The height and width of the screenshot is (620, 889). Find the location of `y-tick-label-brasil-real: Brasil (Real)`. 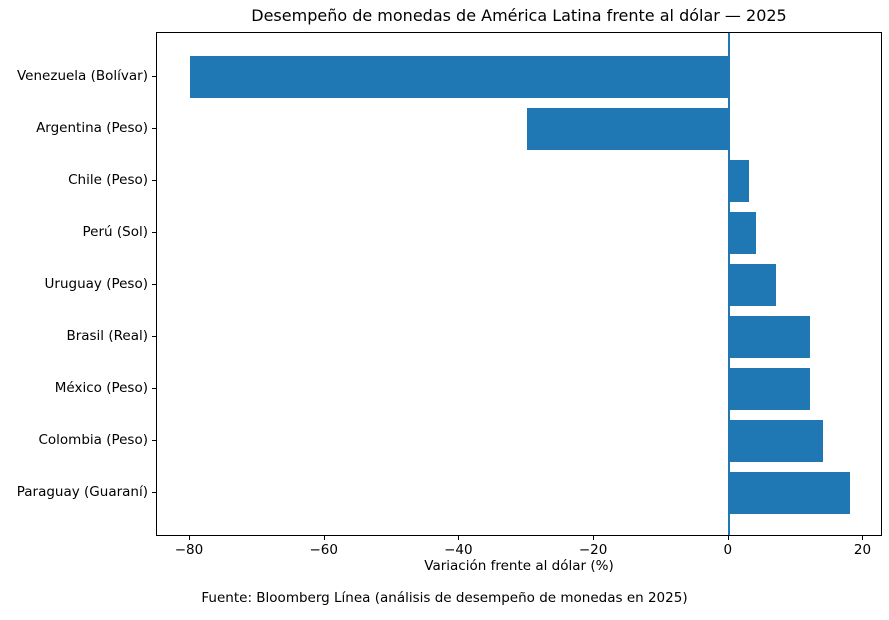

y-tick-label-brasil-real: Brasil (Real) is located at coordinates (107, 335).